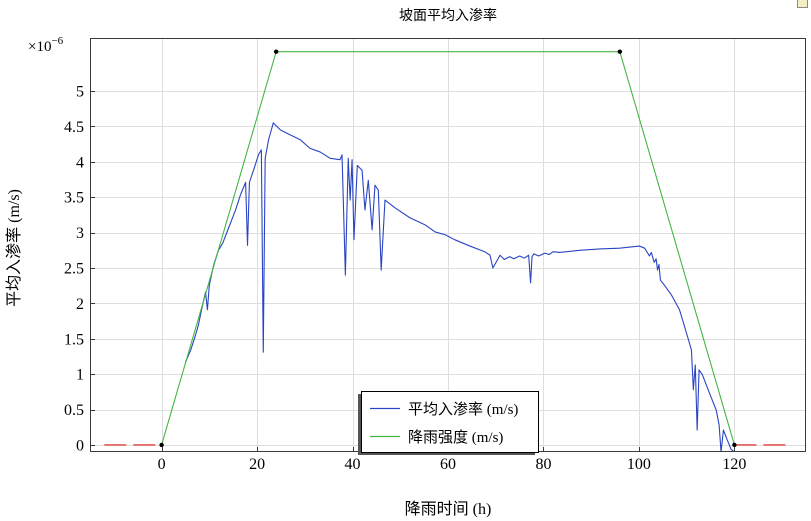  I want to click on y-axis-multiplier: ×10⁻⁶, so click(46, 45).